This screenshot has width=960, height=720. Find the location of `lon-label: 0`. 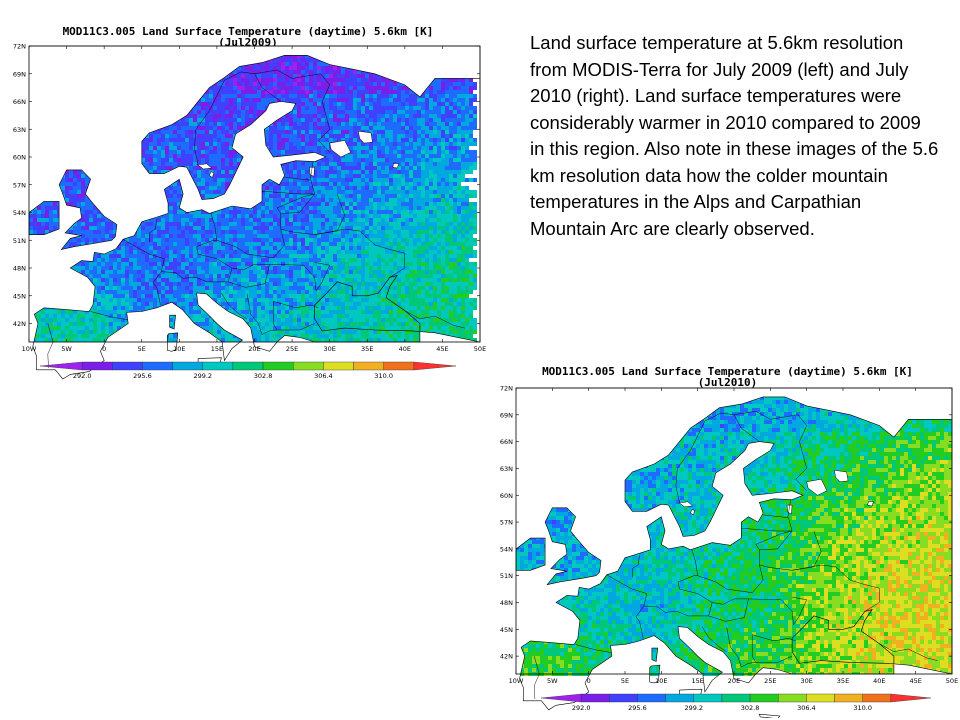

lon-label: 0 is located at coordinates (104, 349).